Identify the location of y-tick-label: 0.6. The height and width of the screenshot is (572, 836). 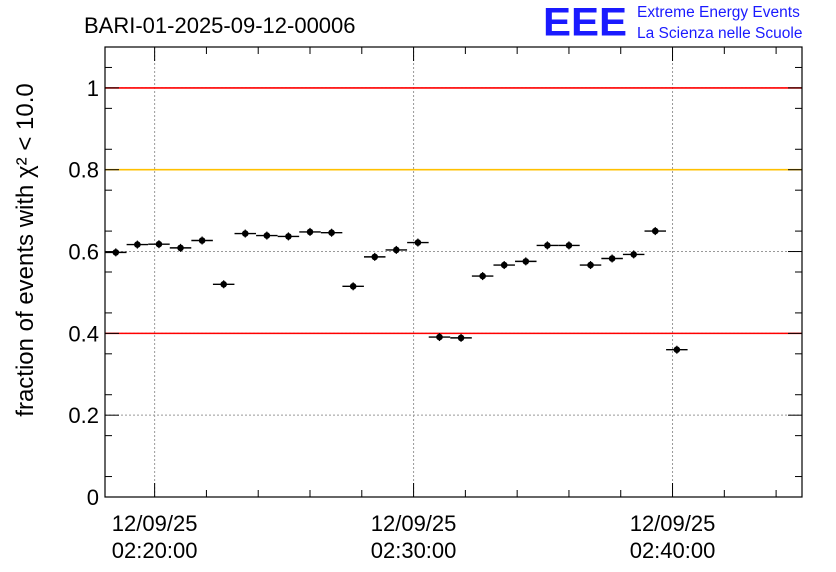
(83, 252).